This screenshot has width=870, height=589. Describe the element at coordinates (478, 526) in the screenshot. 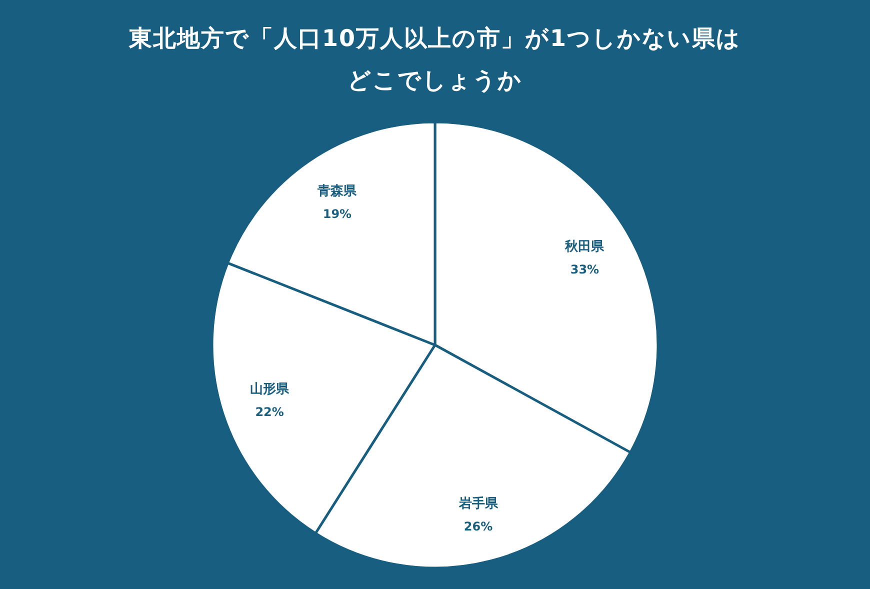

I see `data-label: 26%` at that location.